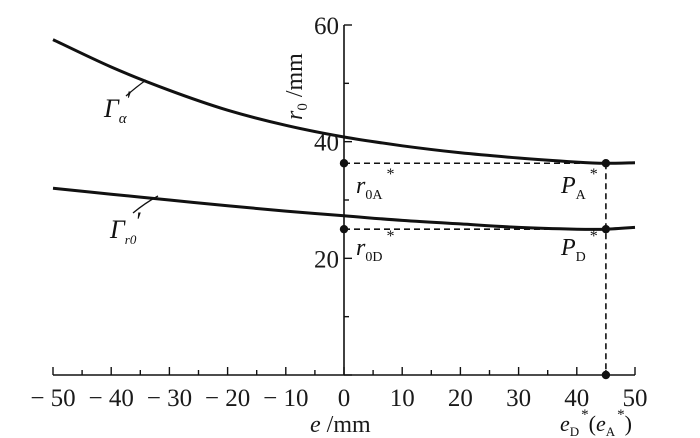 This screenshot has height=438, width=700. I want to click on gamma-alpha-main: Γ, so click(111, 108).